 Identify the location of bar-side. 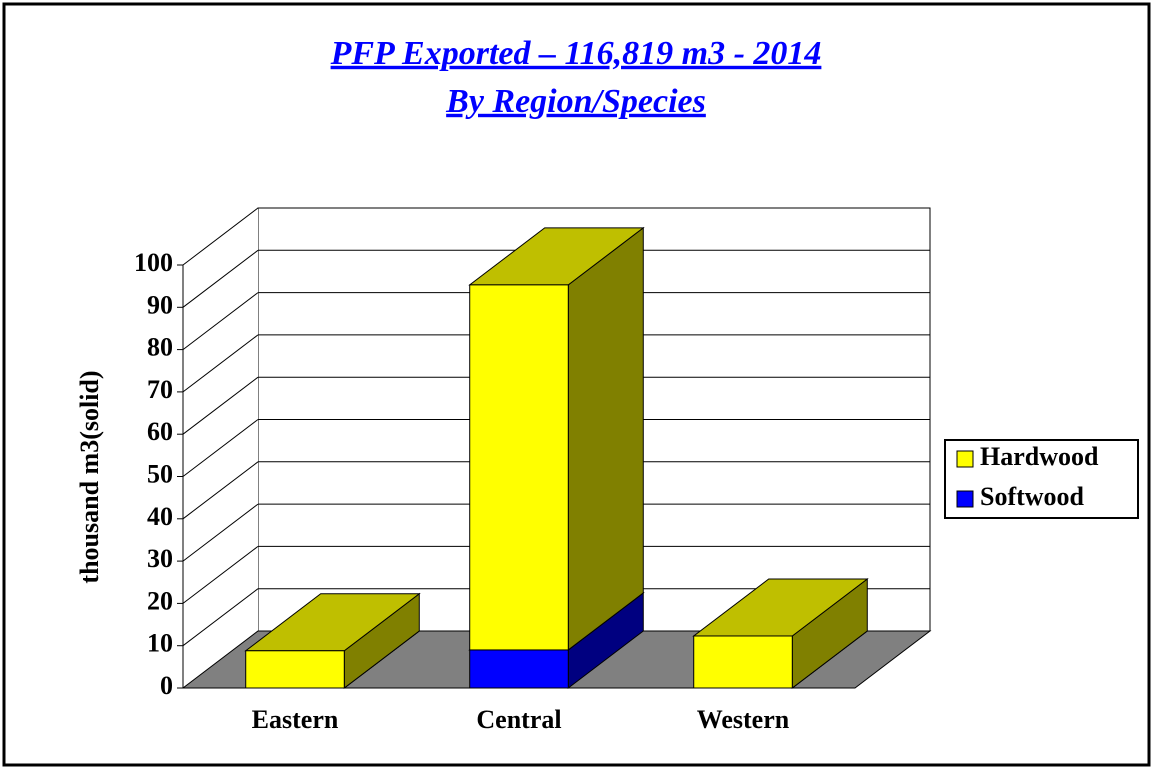
(605, 438).